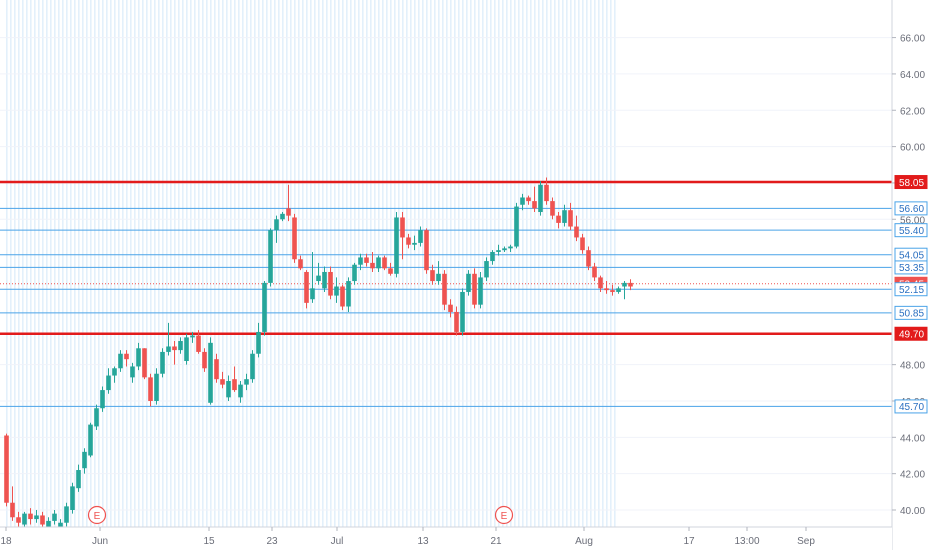  Describe the element at coordinates (912, 75) in the screenshot. I see `y-tick-label: 64.00` at that location.